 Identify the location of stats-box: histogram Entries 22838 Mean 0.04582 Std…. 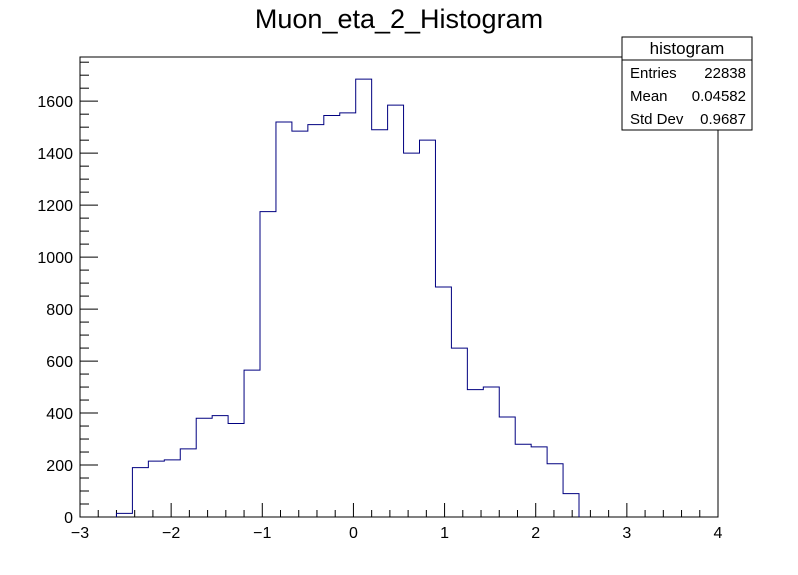
(687, 83).